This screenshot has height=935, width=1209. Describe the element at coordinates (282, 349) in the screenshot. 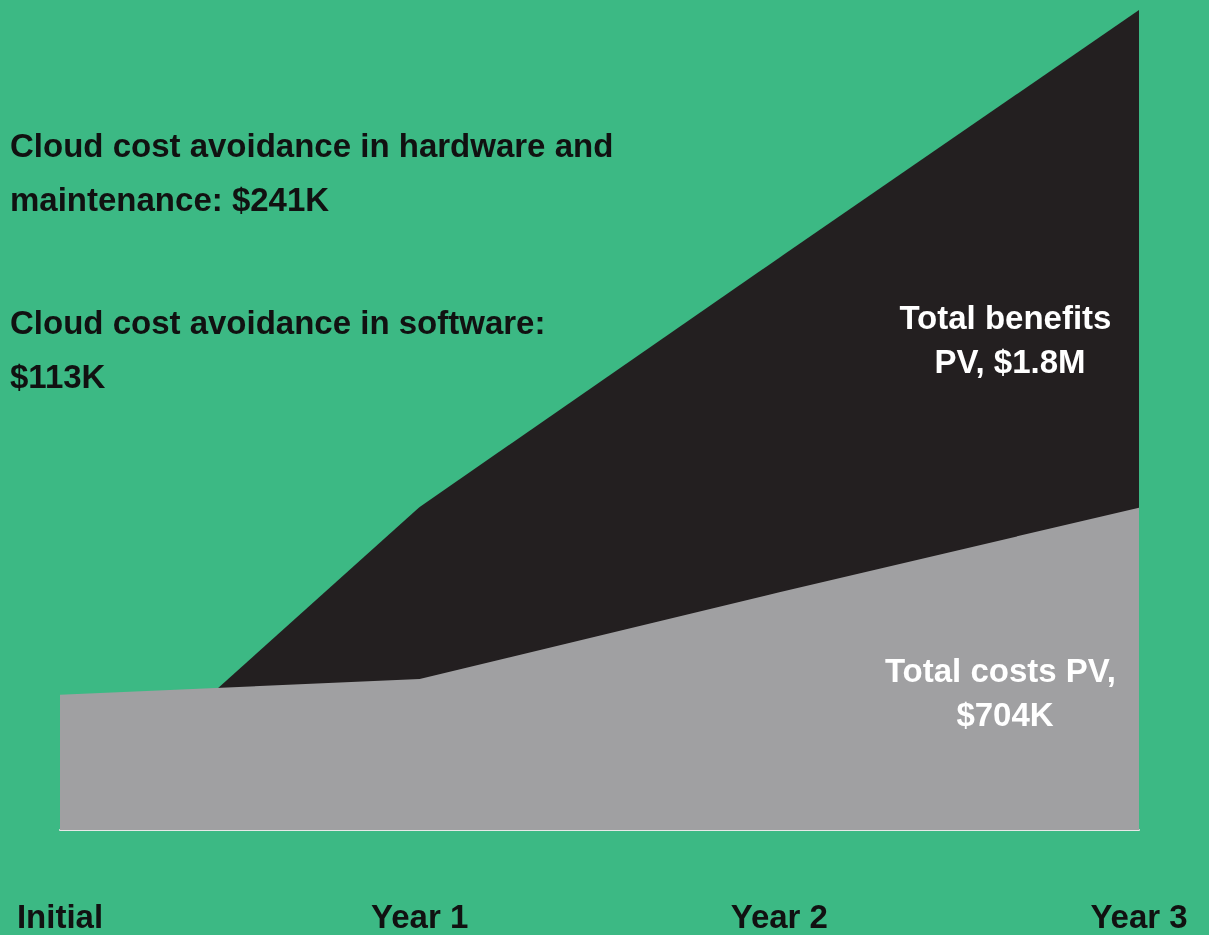

I see `annotation: Cloud cost avoidance in software: $113K` at that location.